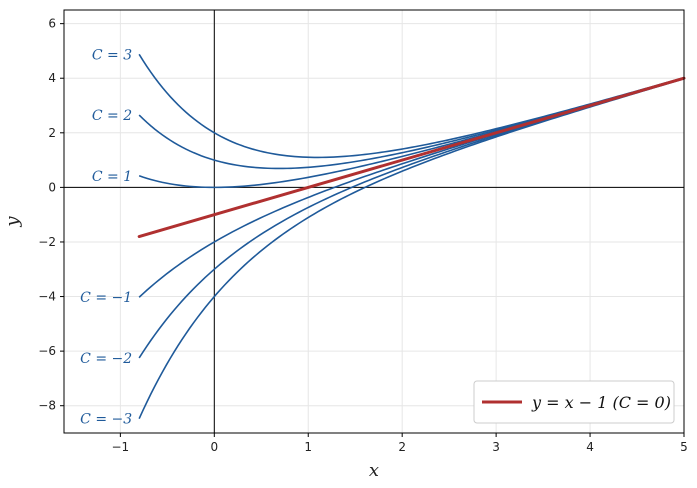 This screenshot has height=488, width=697. I want to click on y-tick-label: 6, so click(52, 24).